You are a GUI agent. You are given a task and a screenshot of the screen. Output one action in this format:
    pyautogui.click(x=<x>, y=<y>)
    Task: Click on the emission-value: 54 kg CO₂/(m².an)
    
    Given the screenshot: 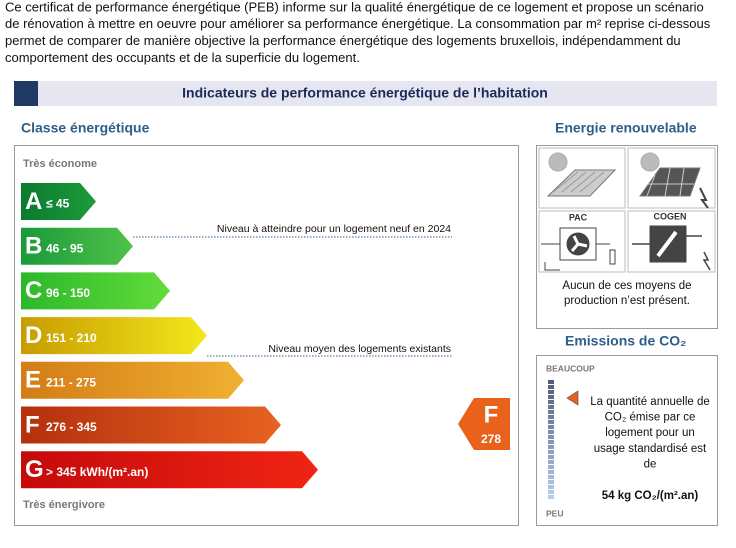 What is the action you would take?
    pyautogui.click(x=650, y=496)
    